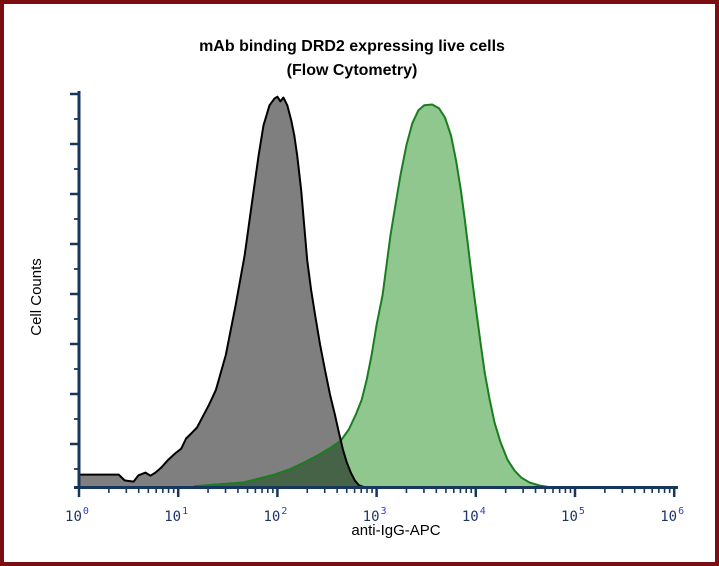 Image resolution: width=719 pixels, height=566 pixels. I want to click on chart-subtitle: (Flow Cytometry), so click(352, 70).